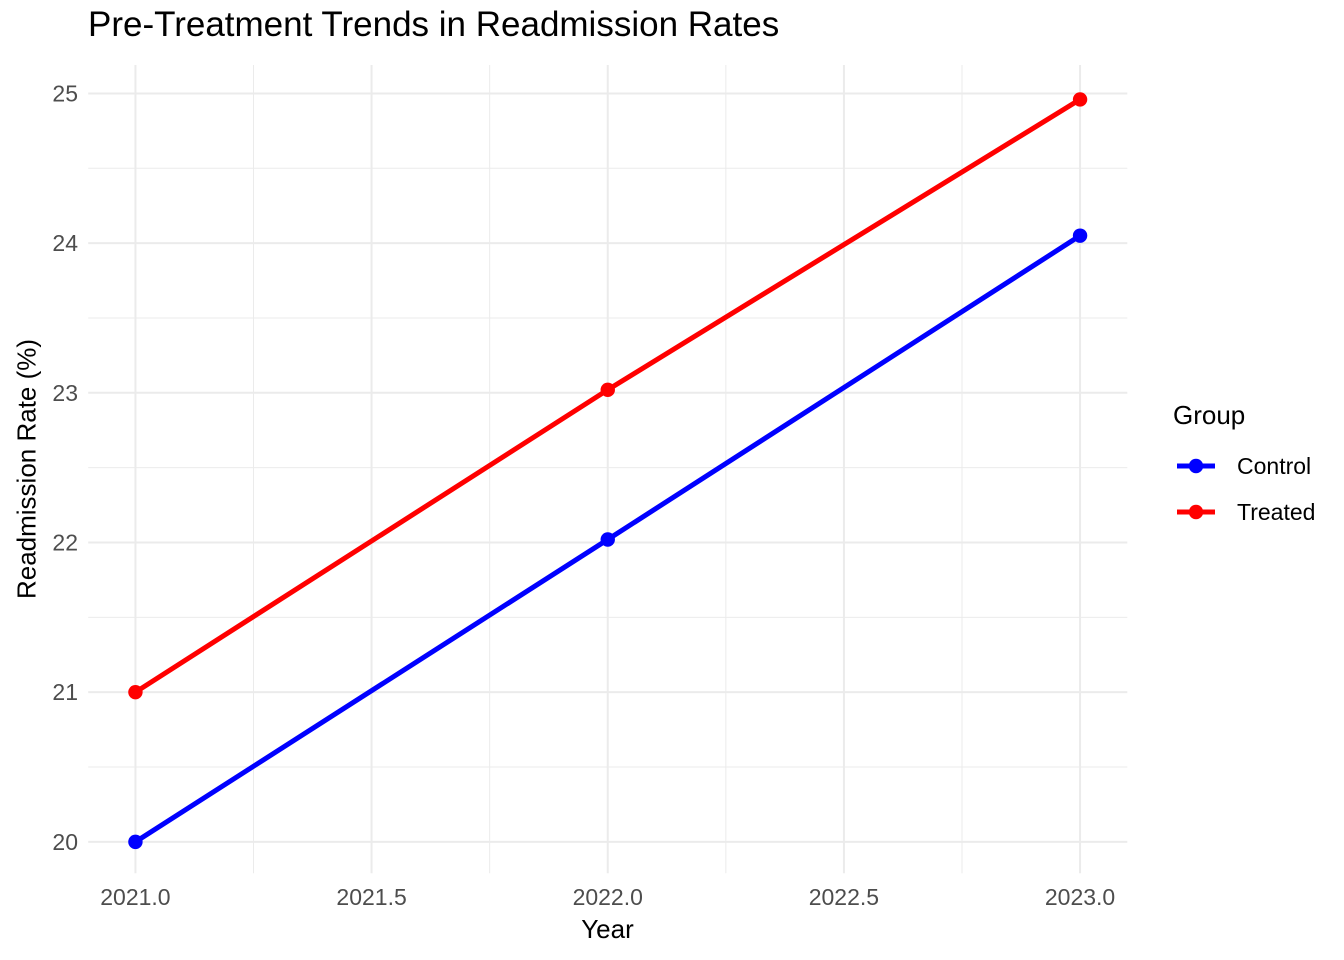  Describe the element at coordinates (1276, 511) in the screenshot. I see `legend-label: Treated` at that location.